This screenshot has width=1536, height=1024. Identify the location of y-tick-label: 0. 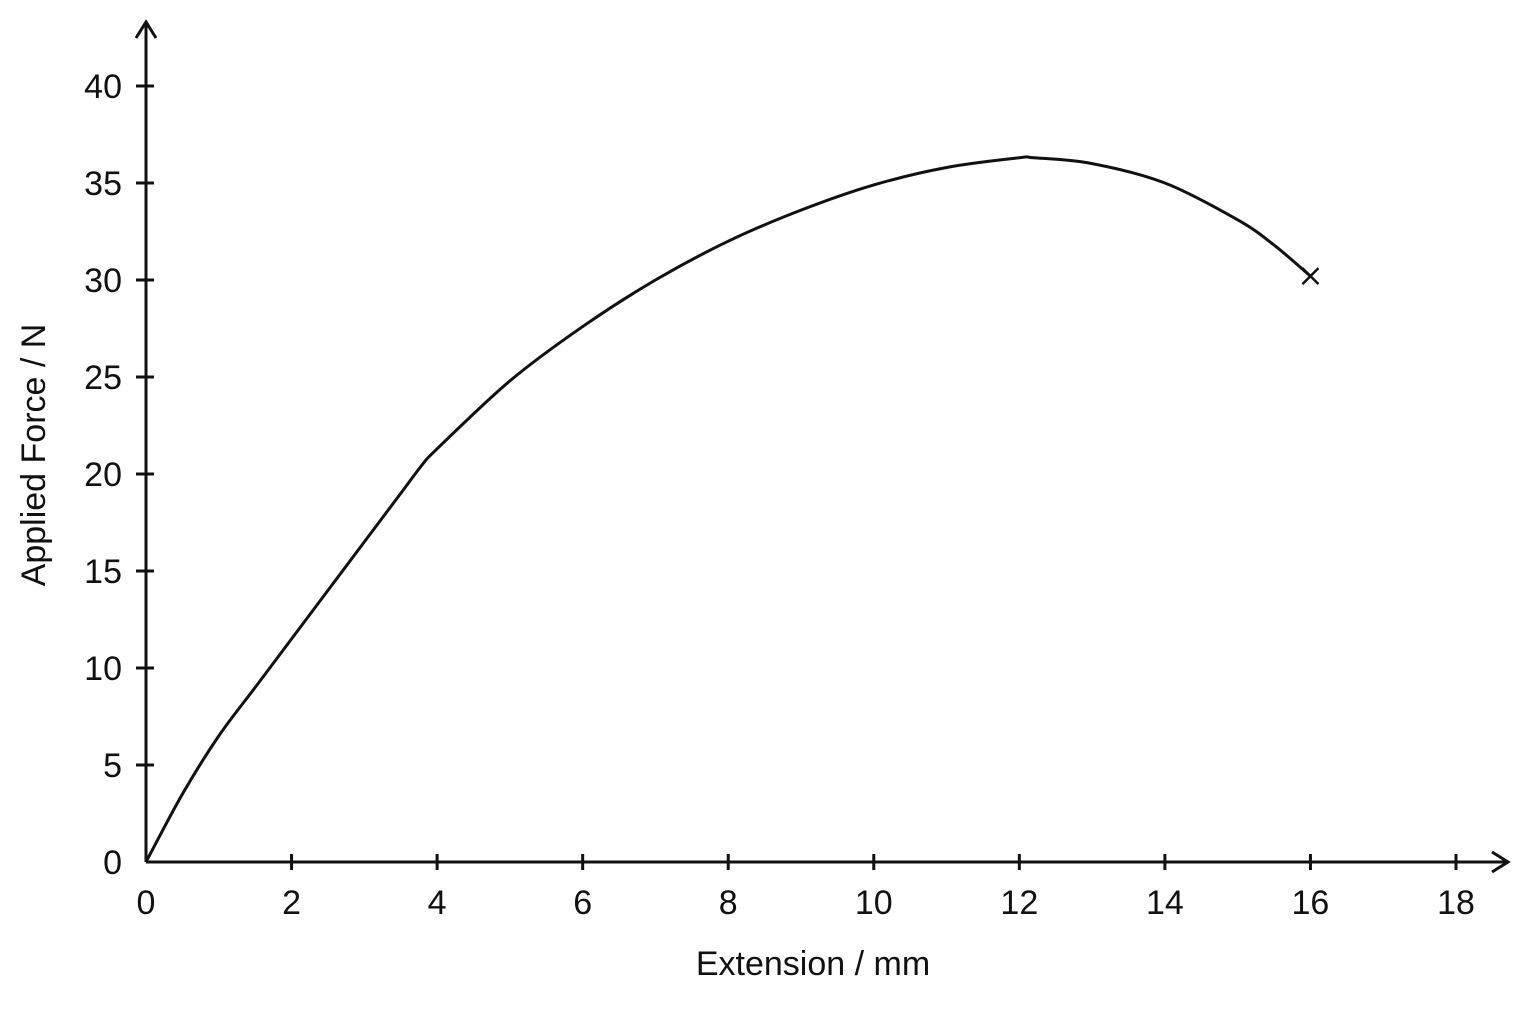
(112, 863).